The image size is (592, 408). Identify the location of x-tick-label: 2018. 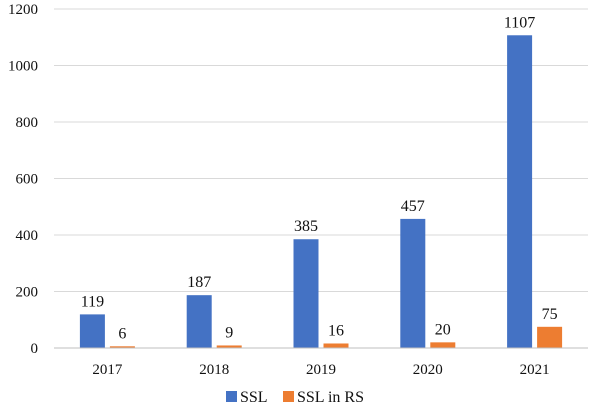
(214, 370).